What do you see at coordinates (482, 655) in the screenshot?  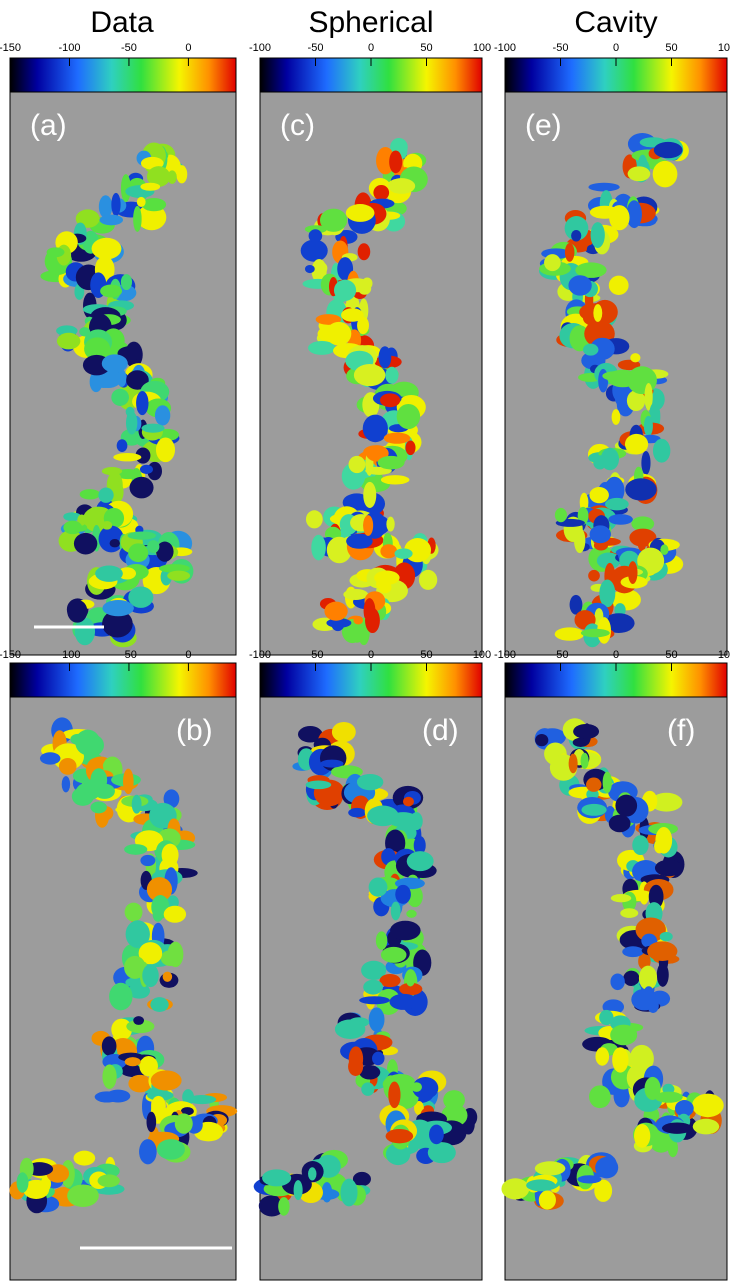 I see `tick-label: 100` at bounding box center [482, 655].